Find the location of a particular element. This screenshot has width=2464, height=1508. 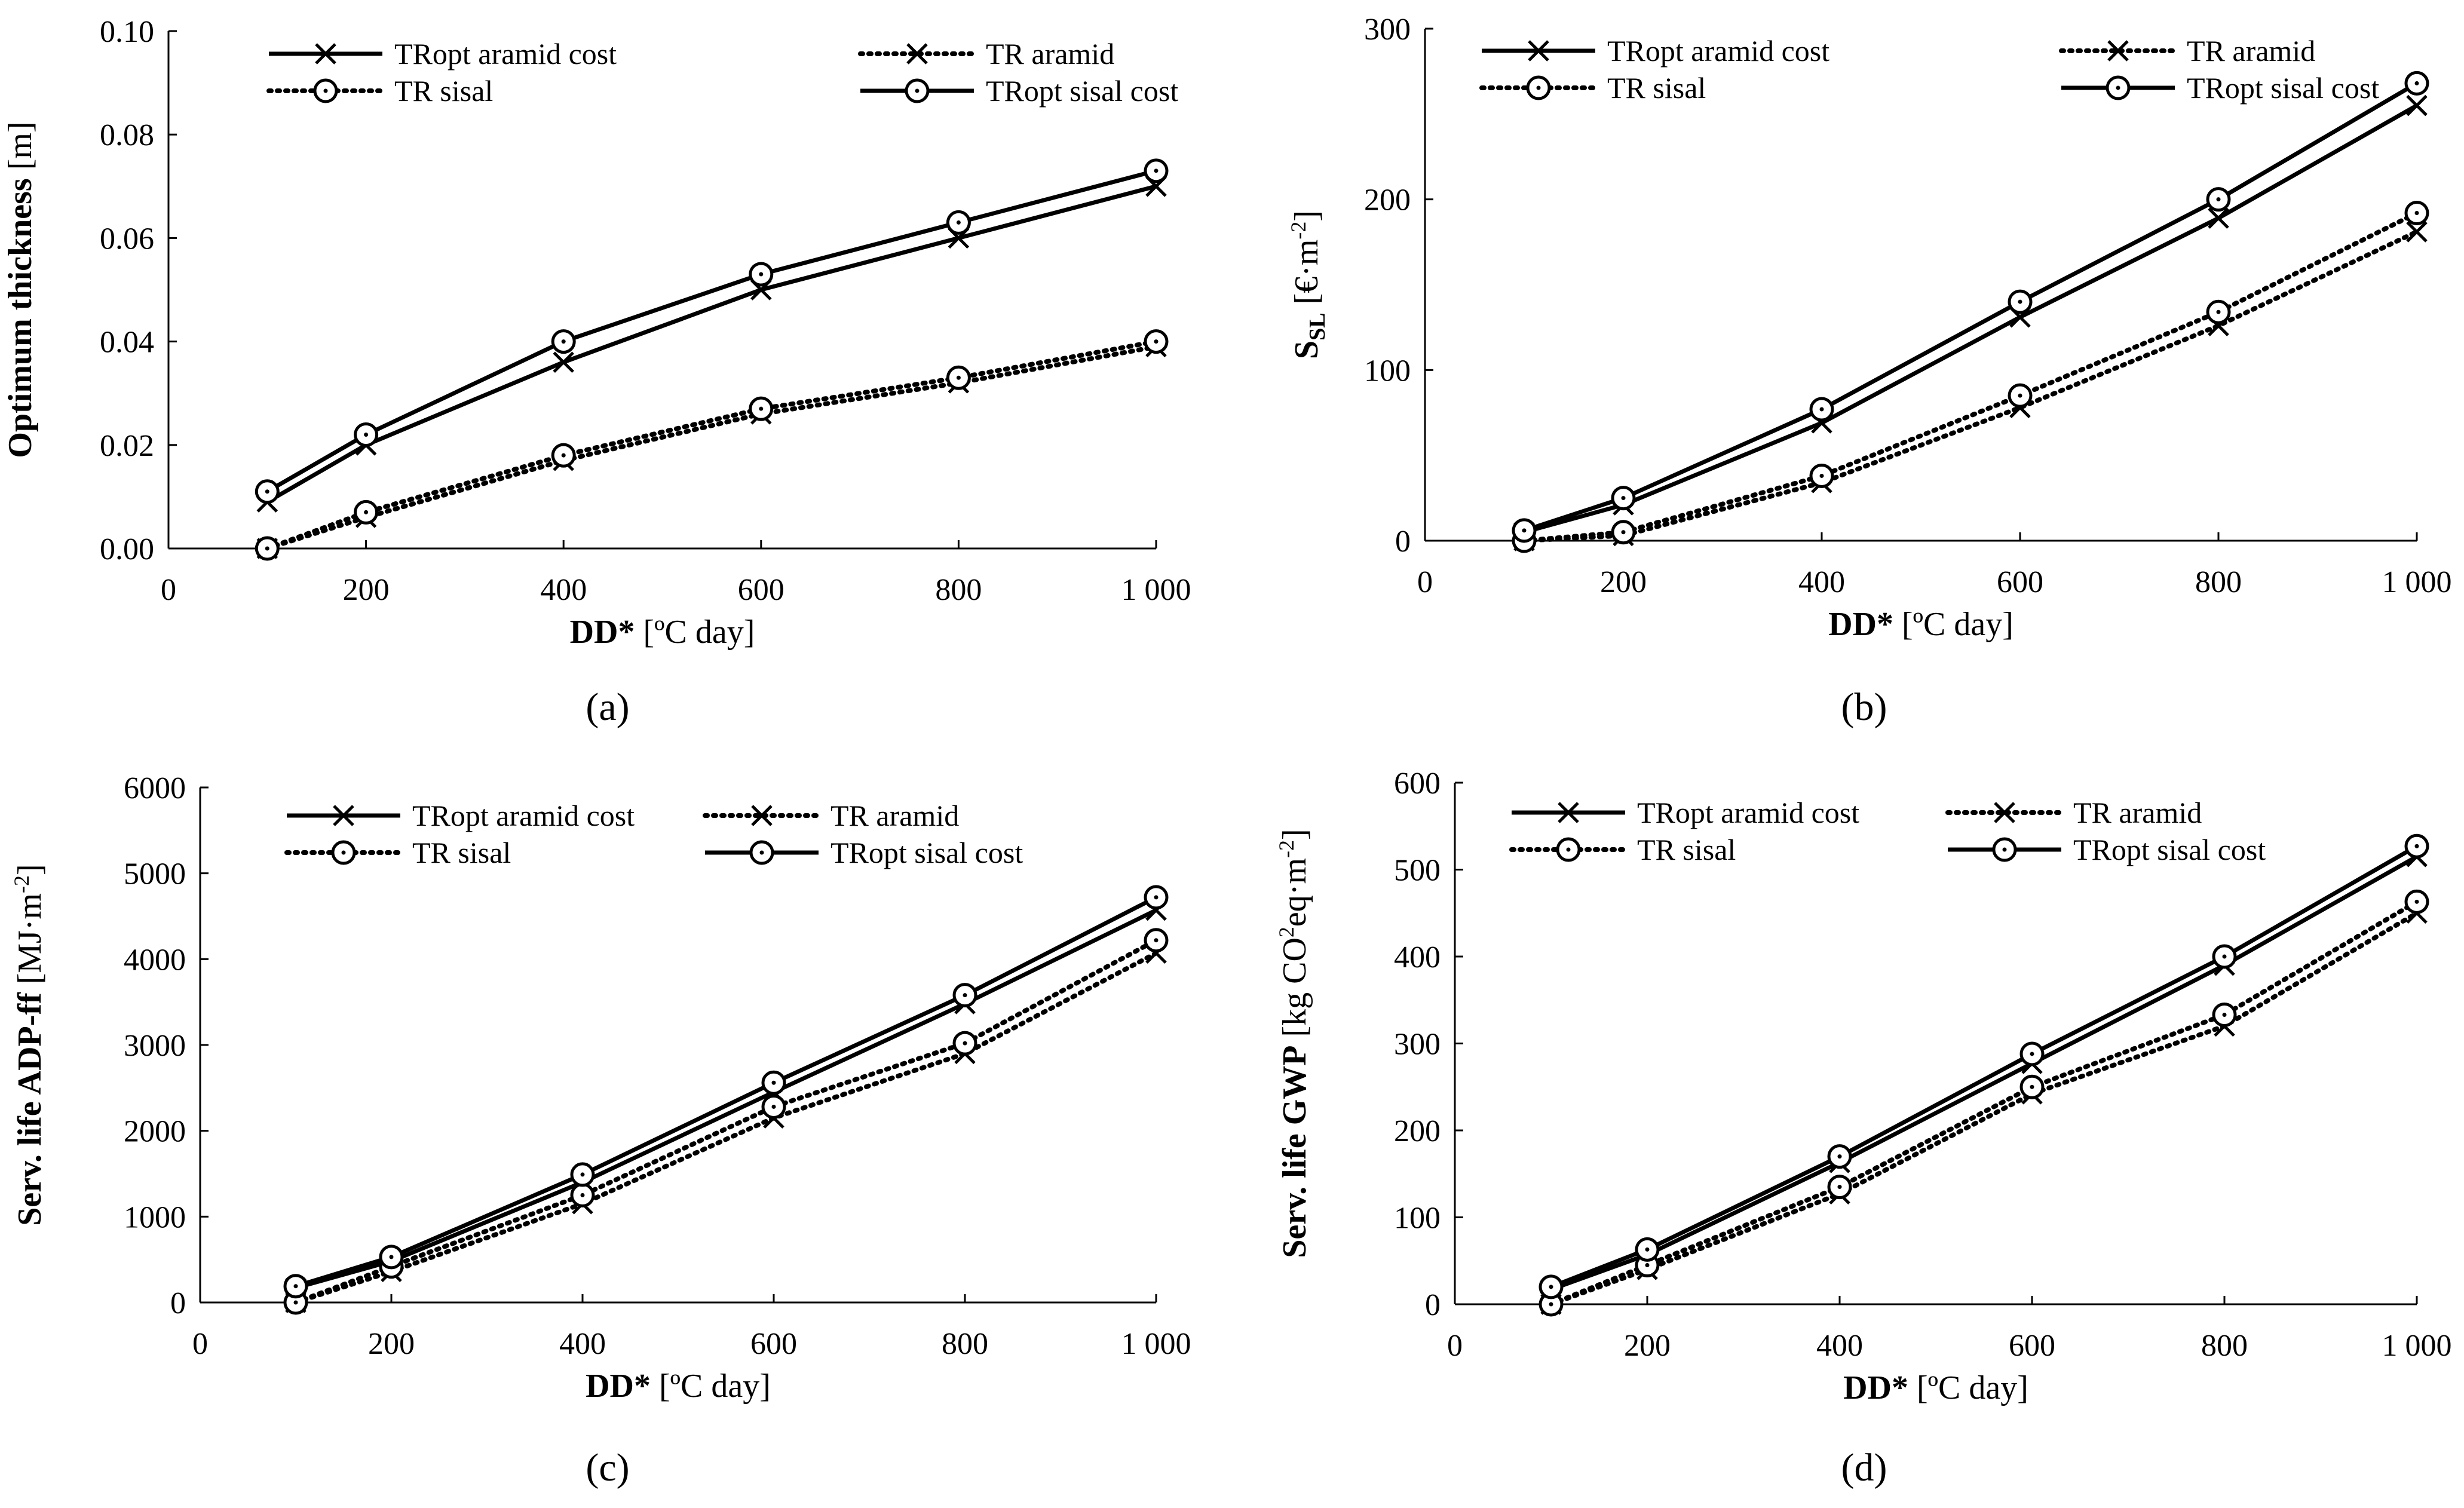

y-tick-label: 500 is located at coordinates (1417, 871).